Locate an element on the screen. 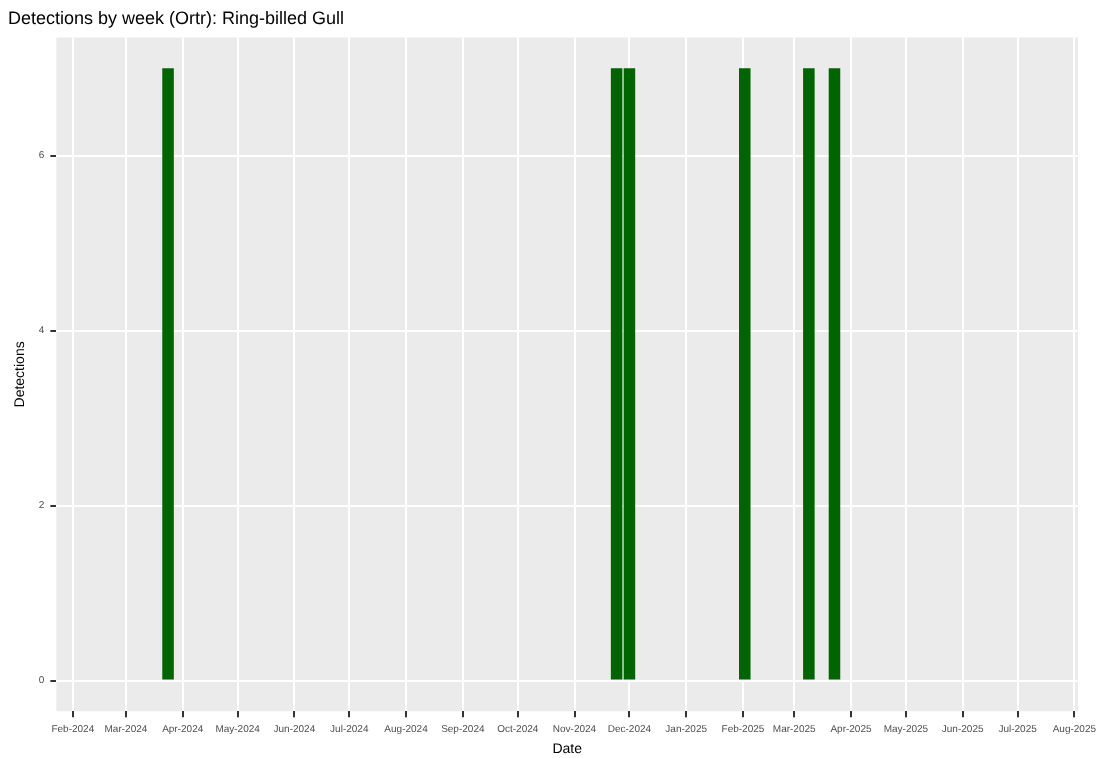 The image size is (1106, 758). chart-title: Detections by week (Ortr): Ring-billed Gull is located at coordinates (176, 17).